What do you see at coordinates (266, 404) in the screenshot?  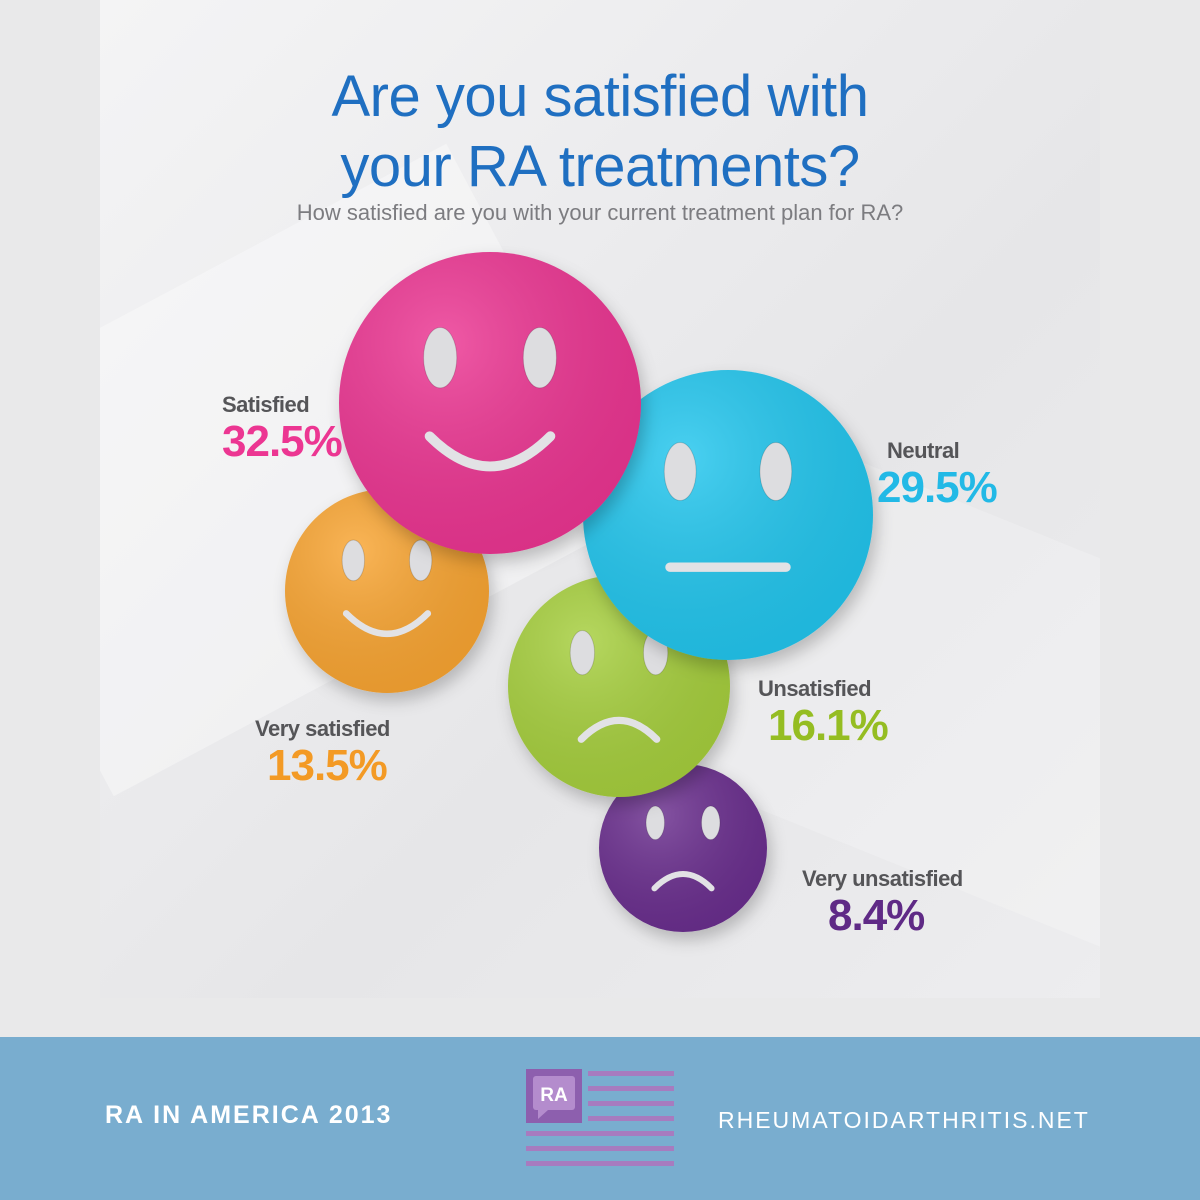 I see `label-name: Satisfied` at bounding box center [266, 404].